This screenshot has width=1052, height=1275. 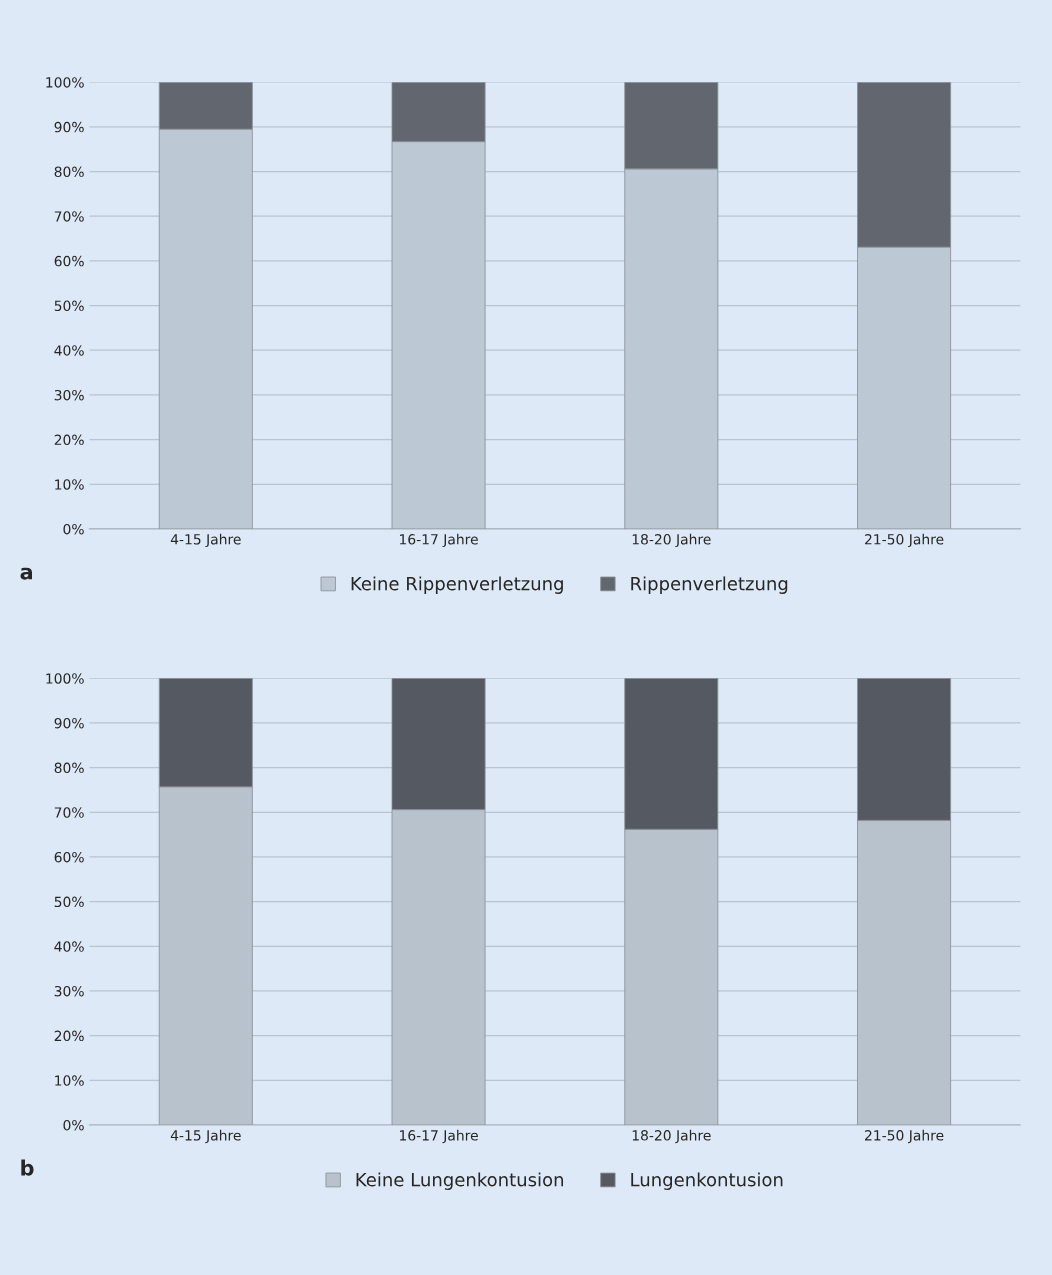 What do you see at coordinates (26, 573) in the screenshot?
I see `text: a` at bounding box center [26, 573].